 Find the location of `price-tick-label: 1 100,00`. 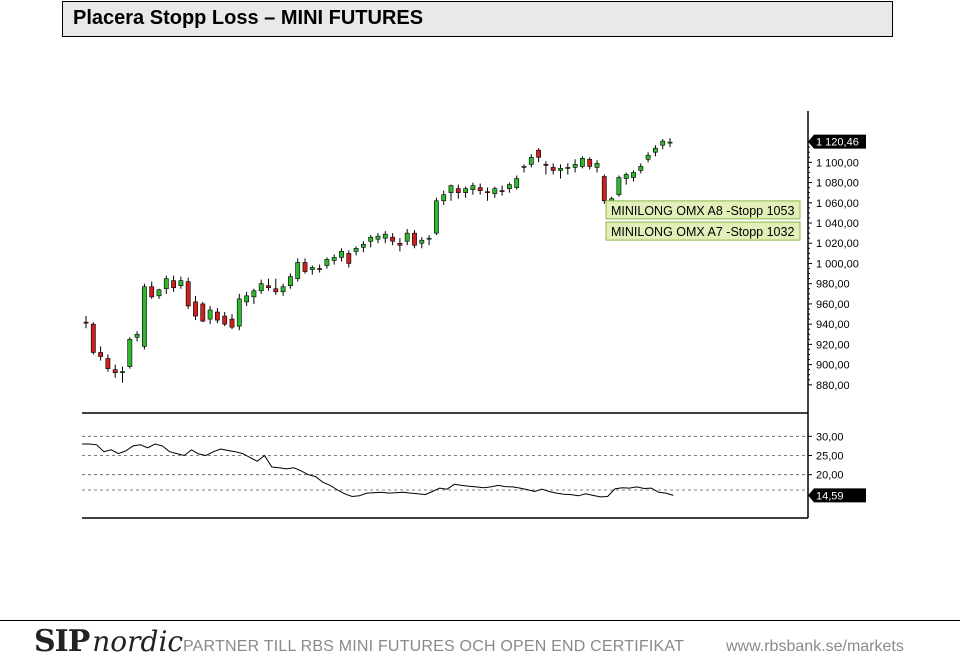

price-tick-label: 1 100,00 is located at coordinates (837, 163).